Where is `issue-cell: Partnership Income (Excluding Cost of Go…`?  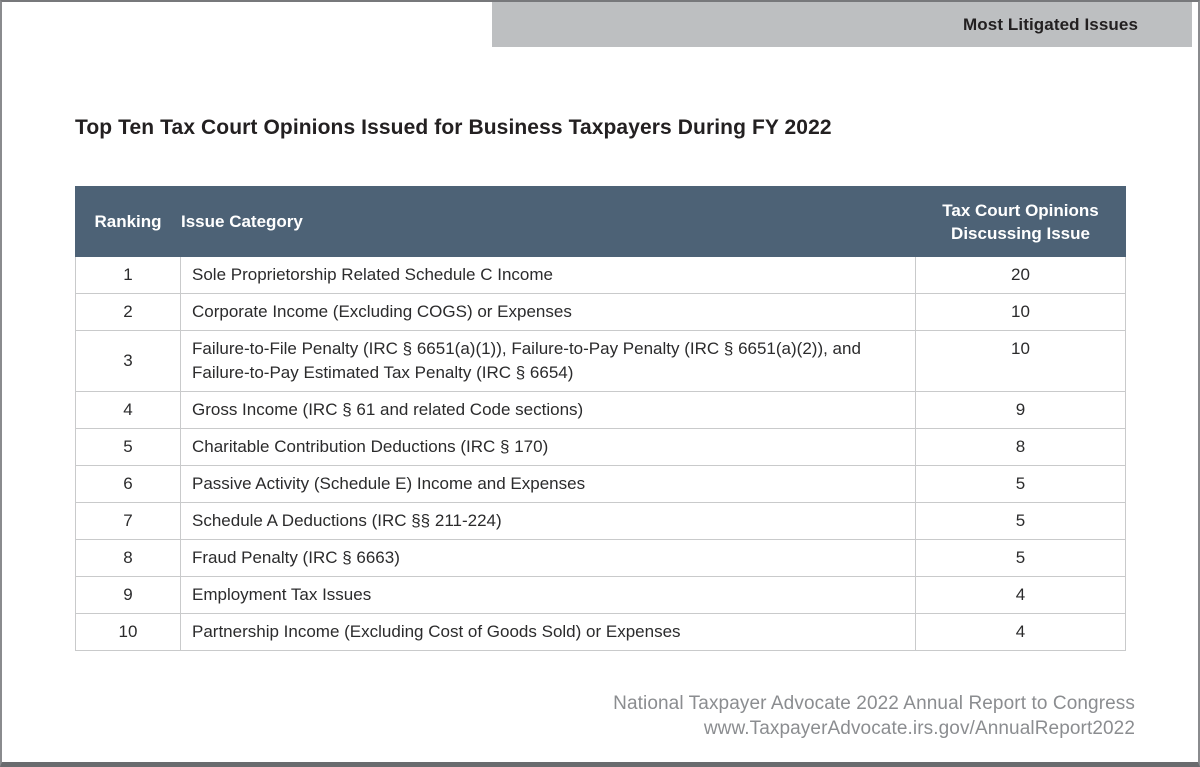 issue-cell: Partnership Income (Excluding Cost of Go… is located at coordinates (548, 632).